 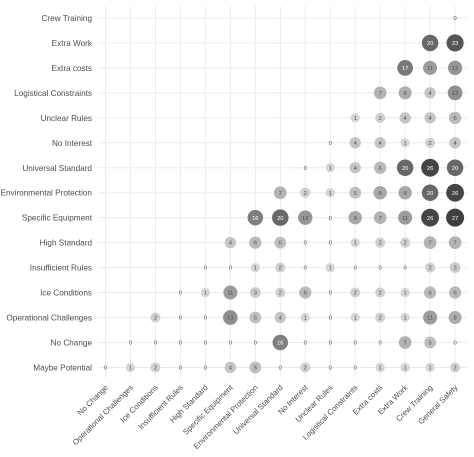 I want to click on data-value-label: 5, so click(x=429, y=344).